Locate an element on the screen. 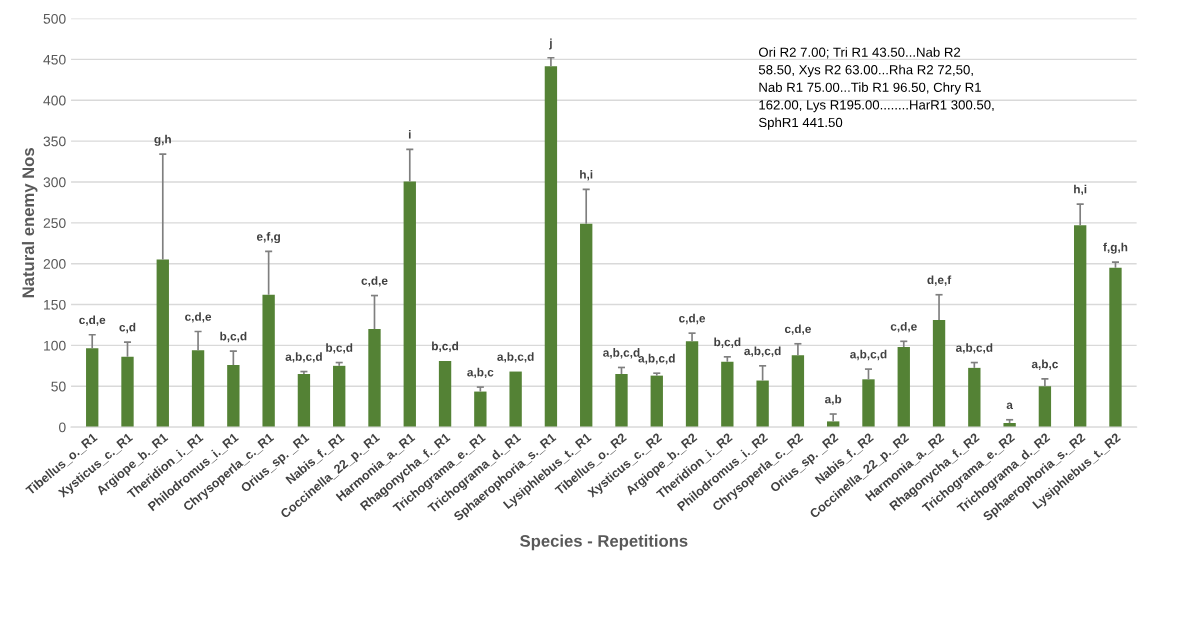  annotation: f,g,h is located at coordinates (1115, 248).